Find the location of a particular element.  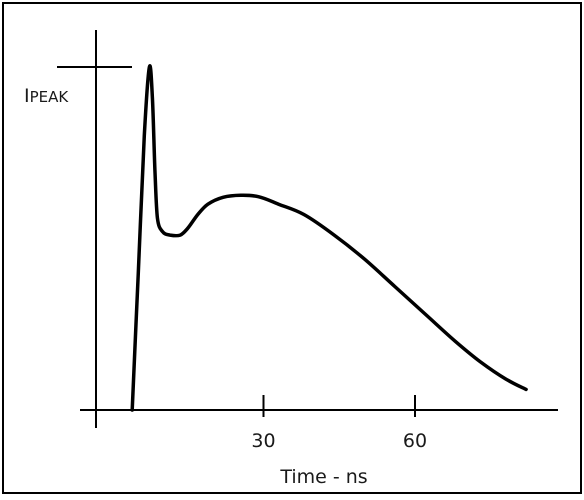

x-ticks: 30 60 is located at coordinates (339, 423).